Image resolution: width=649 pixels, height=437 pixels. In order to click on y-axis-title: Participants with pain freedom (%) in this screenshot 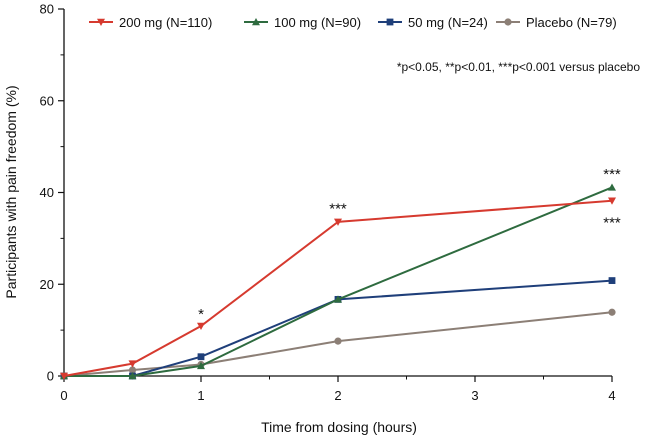, I will do `click(11, 191)`.